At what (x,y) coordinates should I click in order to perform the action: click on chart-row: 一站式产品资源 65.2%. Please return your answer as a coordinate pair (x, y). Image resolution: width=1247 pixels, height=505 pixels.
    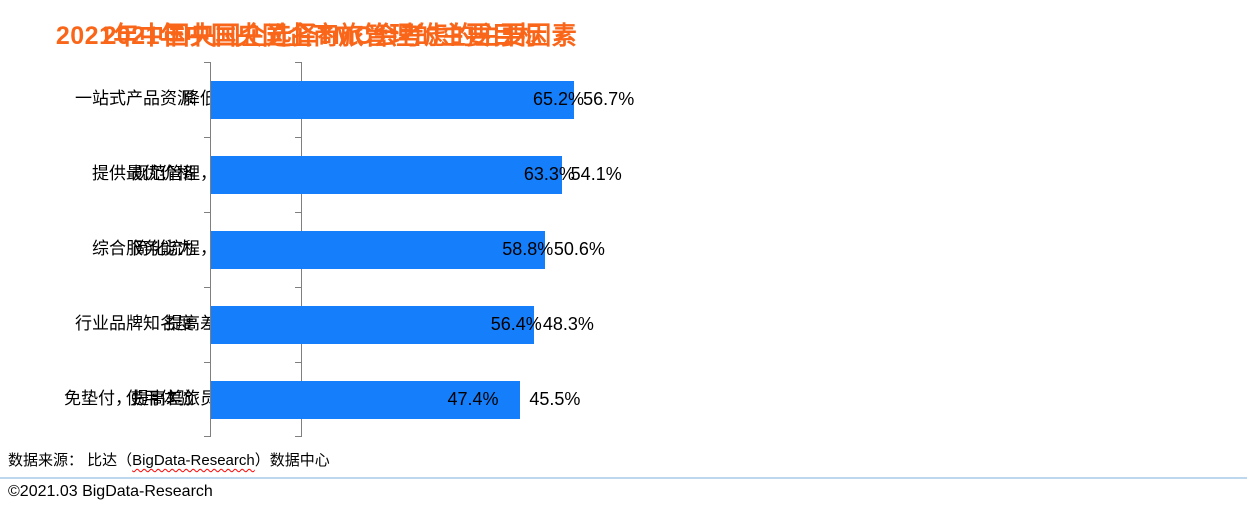
    Looking at the image, I should click on (303, 99).